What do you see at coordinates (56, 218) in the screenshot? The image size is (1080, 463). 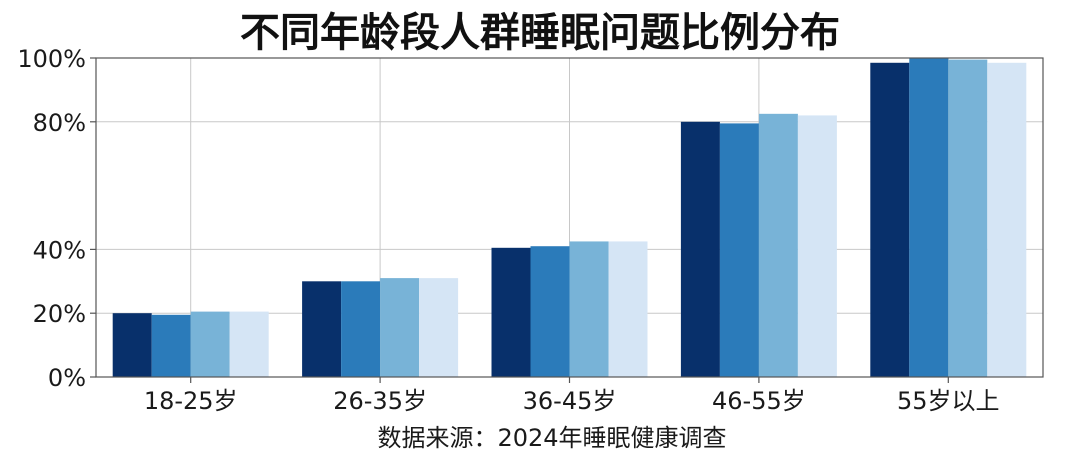 I see `y-axis-ticks: 0% 20% 40% 80% 100%` at bounding box center [56, 218].